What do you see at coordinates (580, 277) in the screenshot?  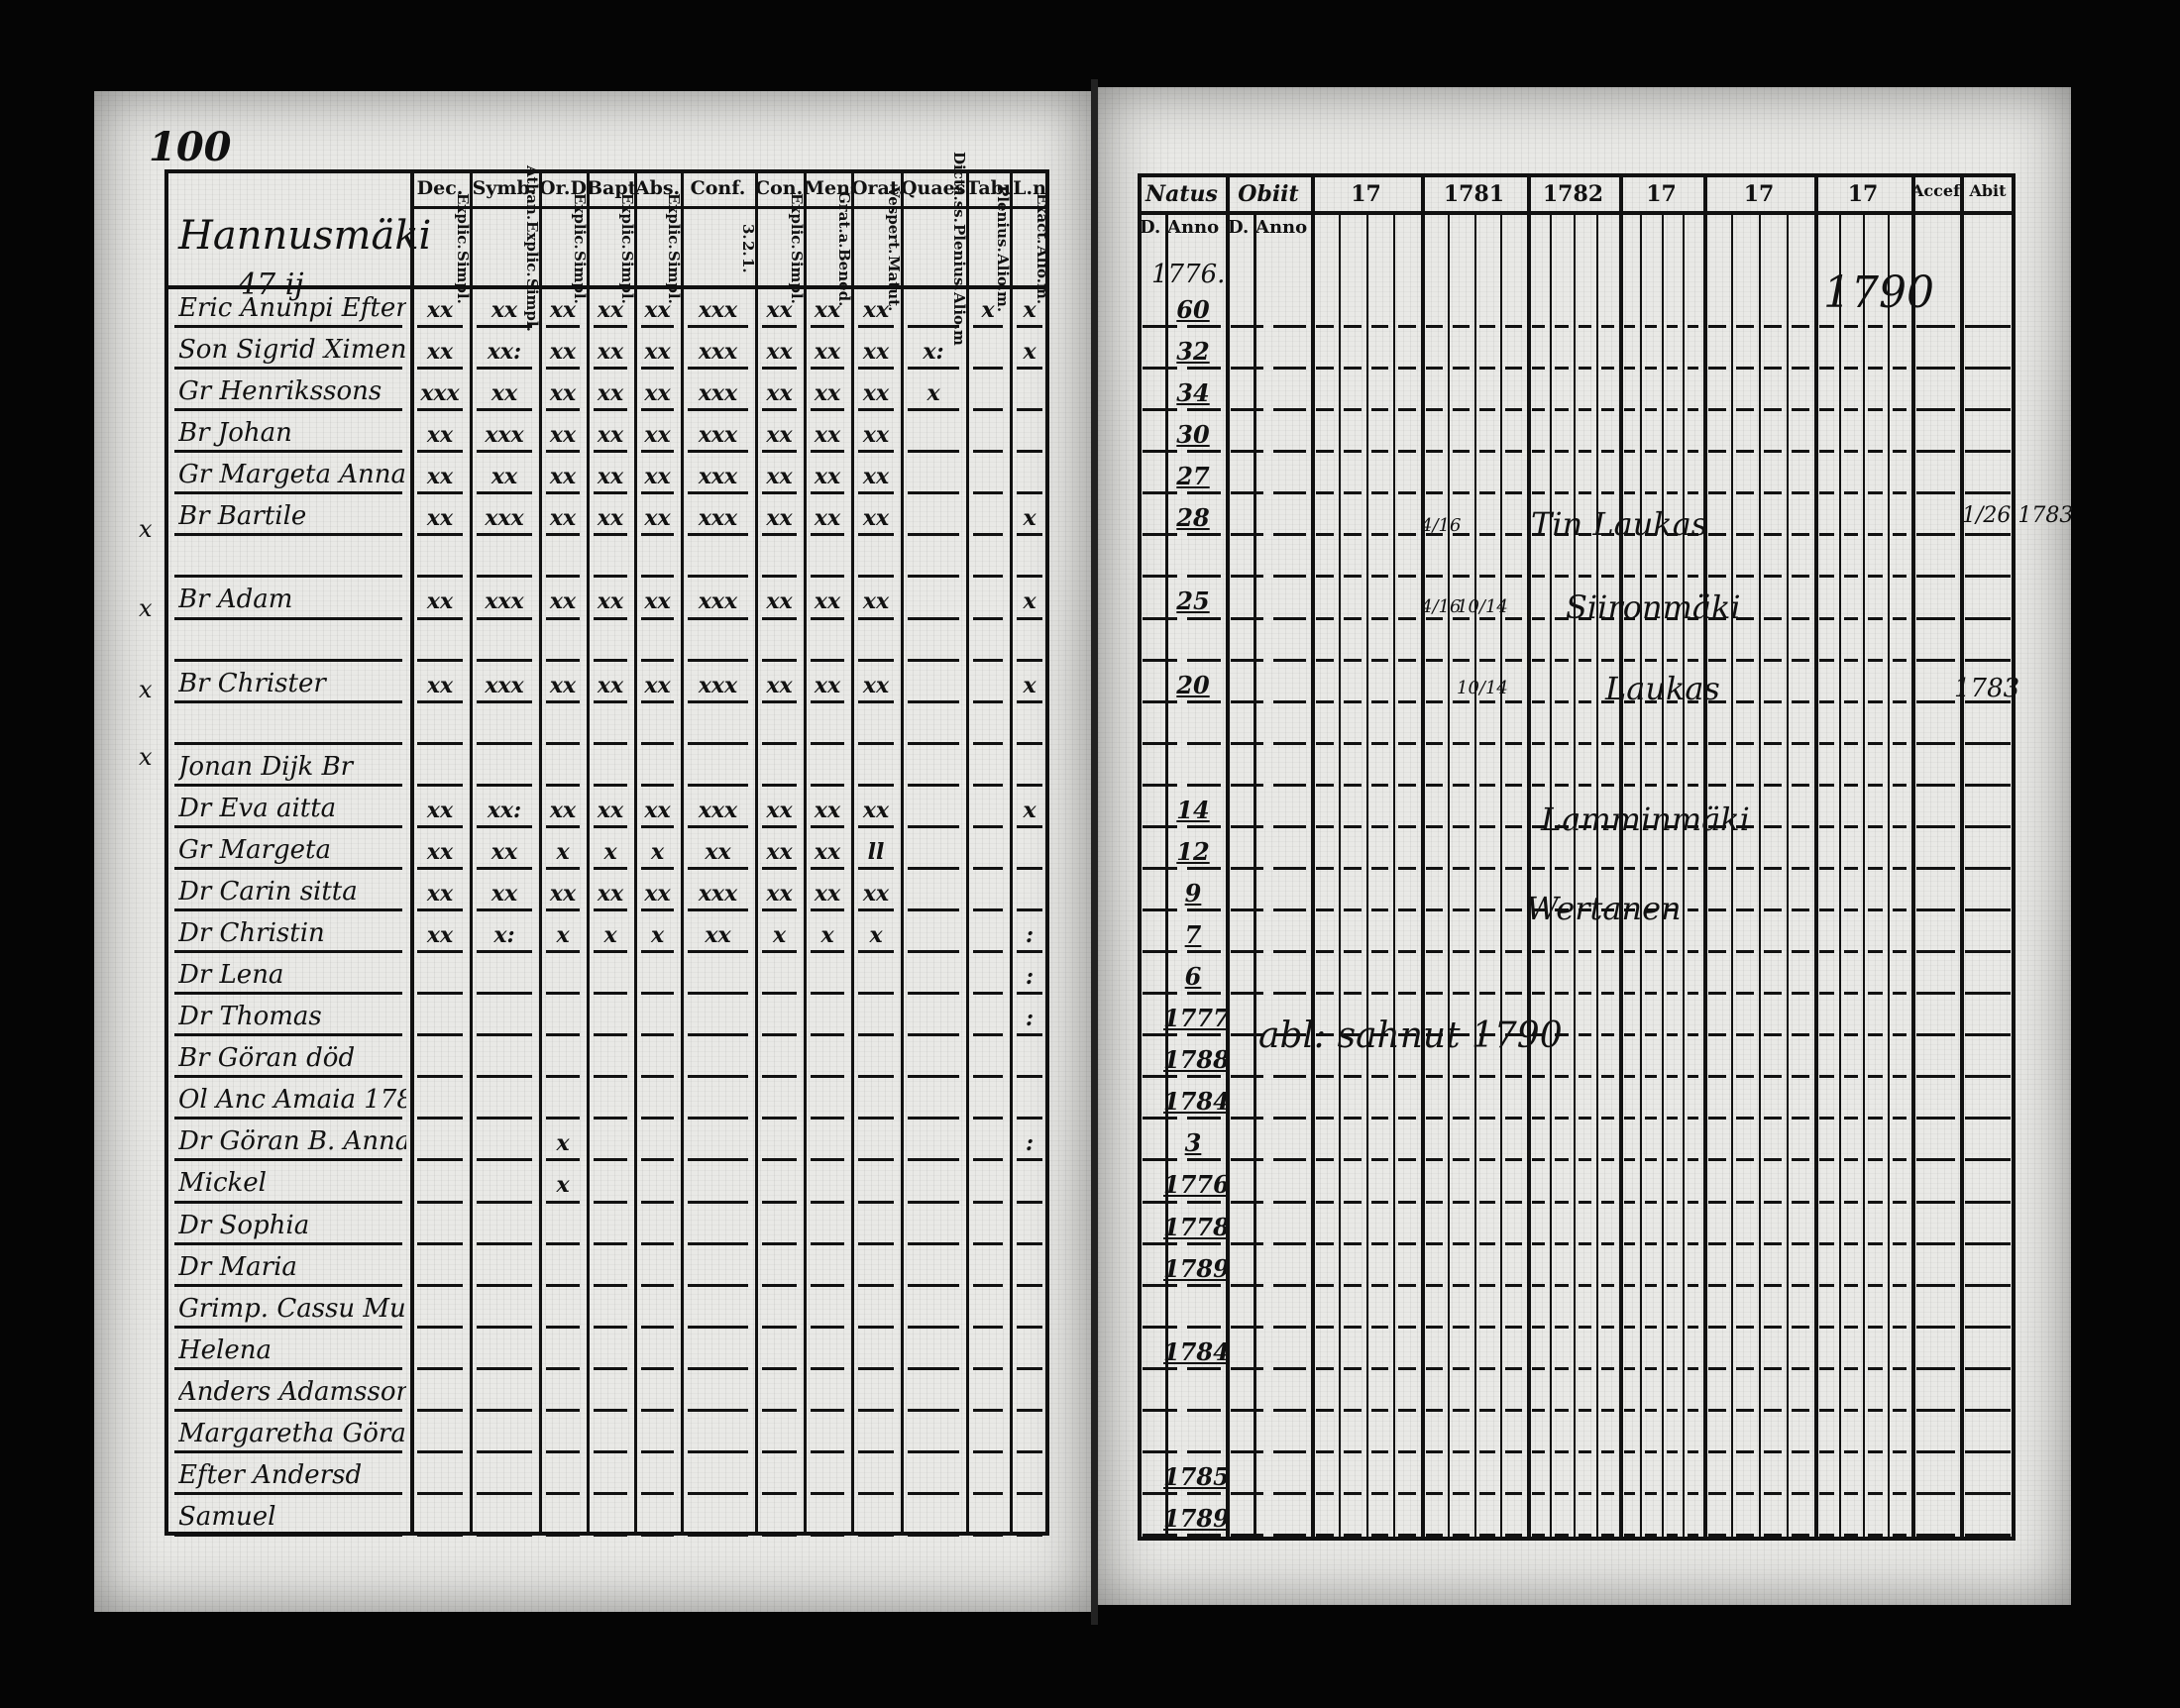 I see `subheader-text: Simpl.` at bounding box center [580, 277].